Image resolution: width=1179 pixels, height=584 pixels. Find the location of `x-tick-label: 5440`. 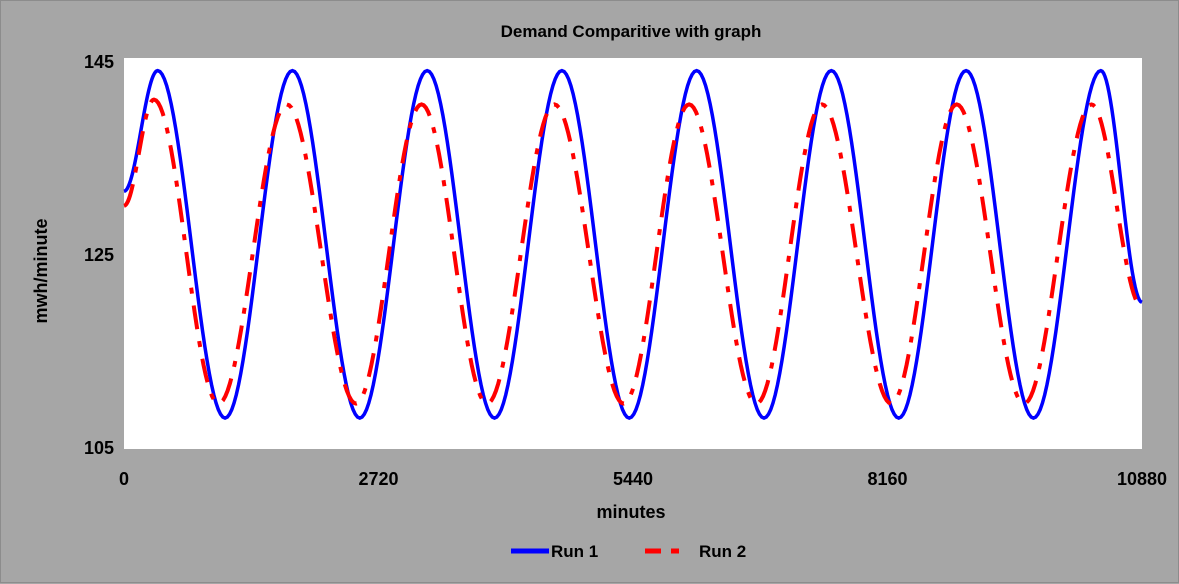

x-tick-label: 5440 is located at coordinates (633, 479).